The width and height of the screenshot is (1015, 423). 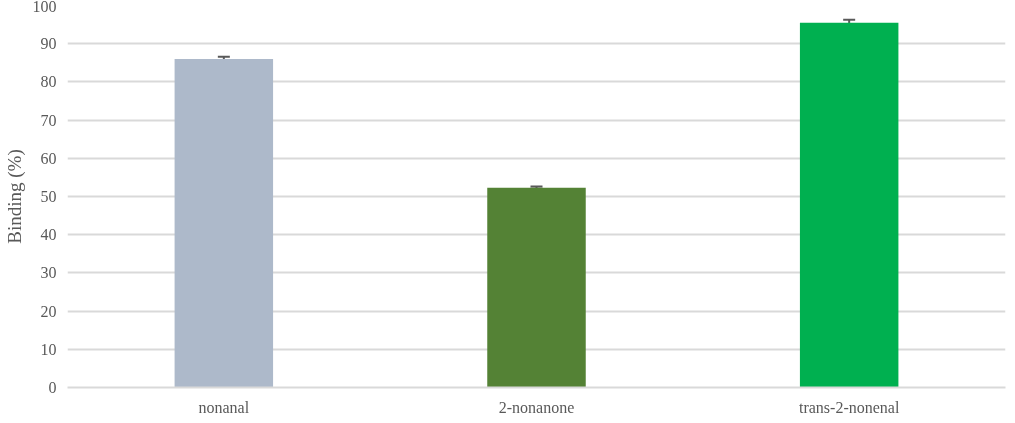 I want to click on y-tick-label: 50, so click(x=48, y=196).